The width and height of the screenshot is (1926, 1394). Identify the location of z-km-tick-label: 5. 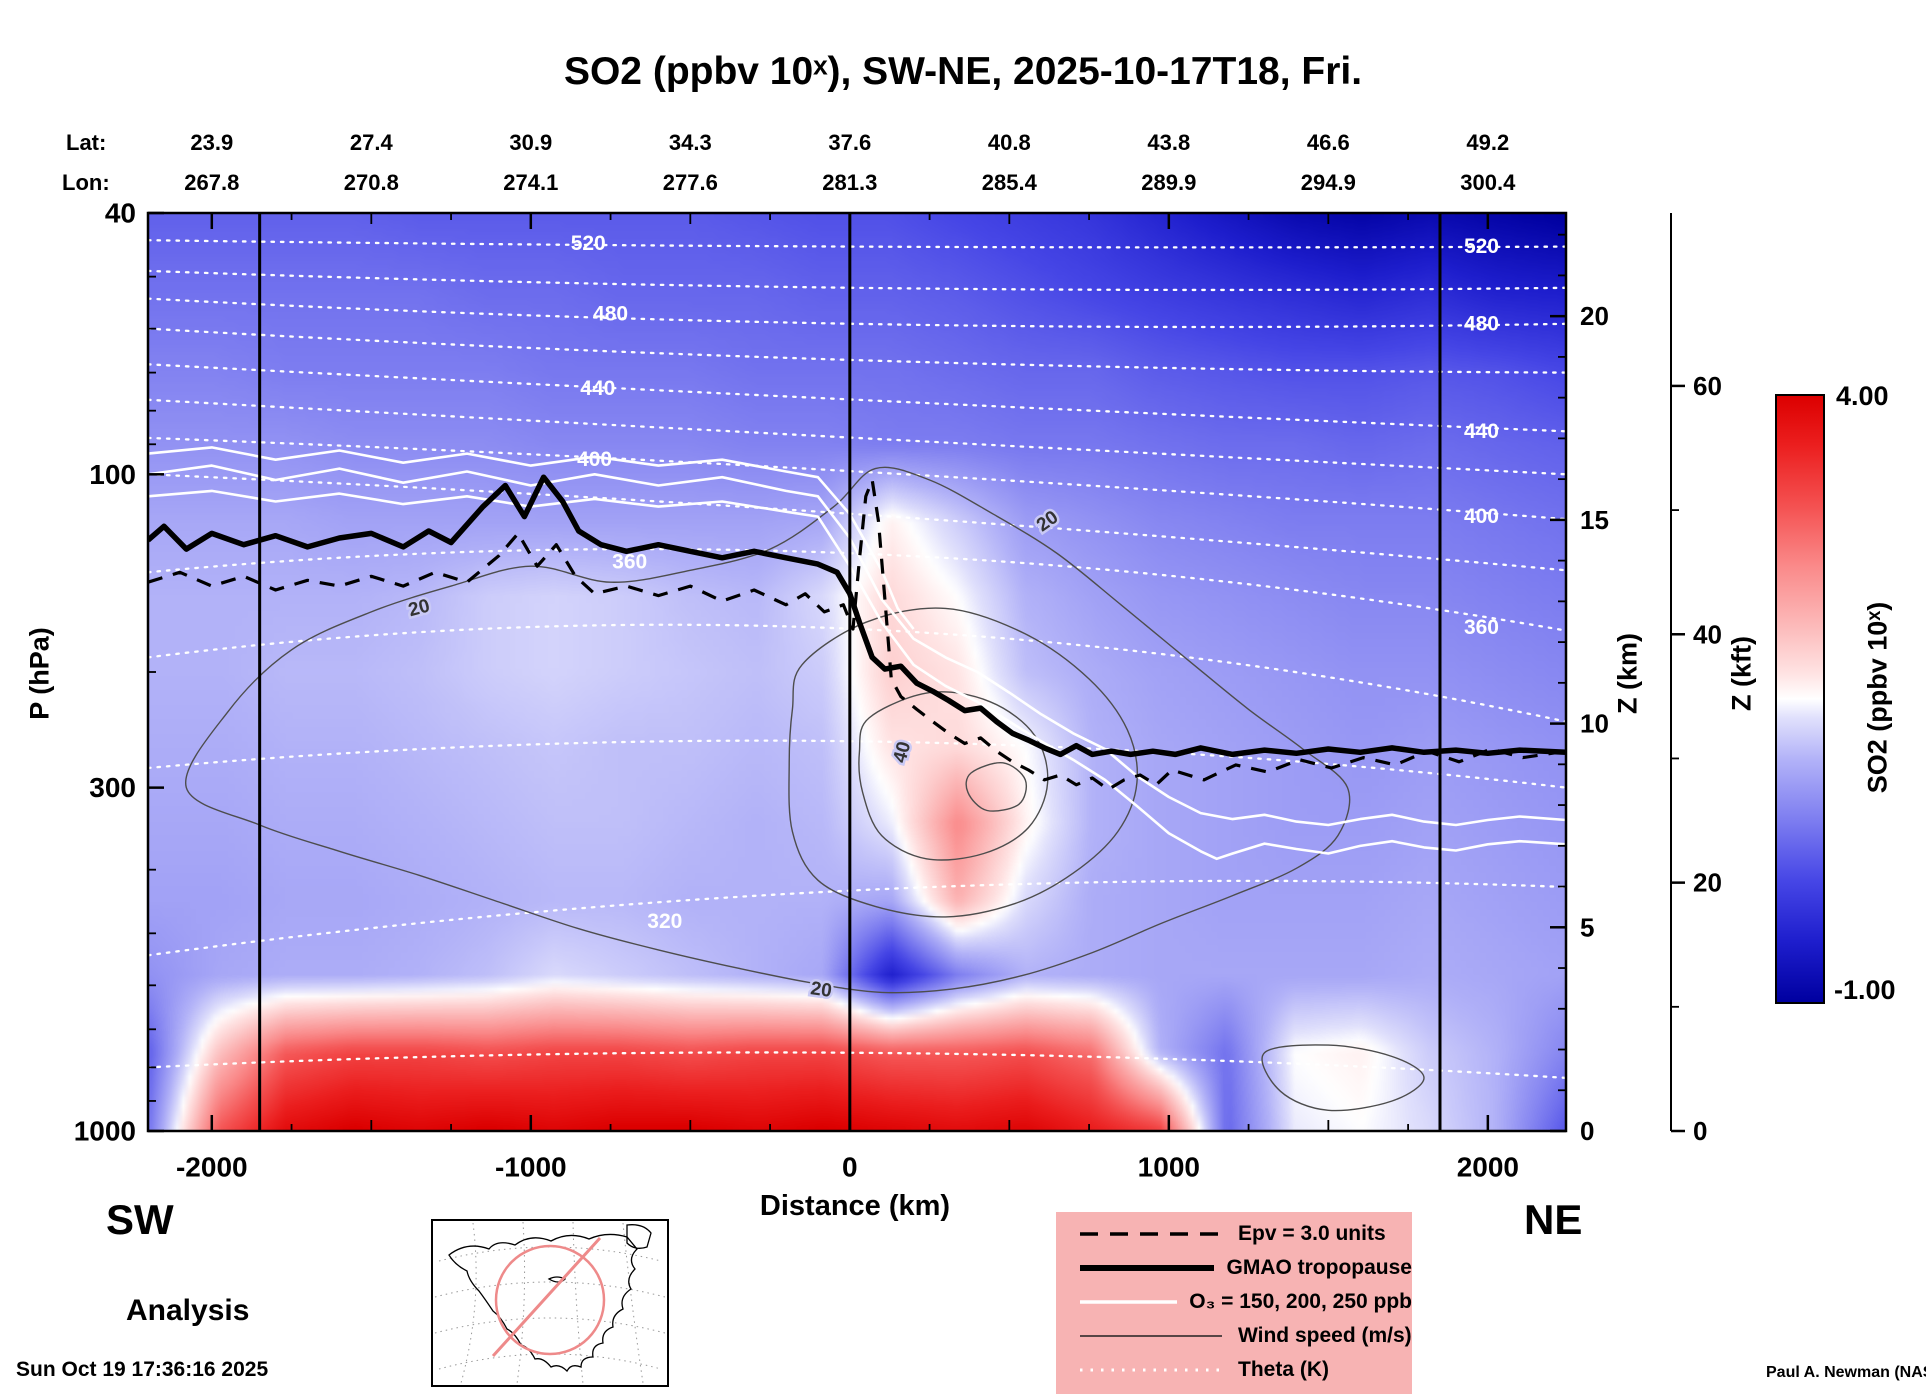
(1587, 927).